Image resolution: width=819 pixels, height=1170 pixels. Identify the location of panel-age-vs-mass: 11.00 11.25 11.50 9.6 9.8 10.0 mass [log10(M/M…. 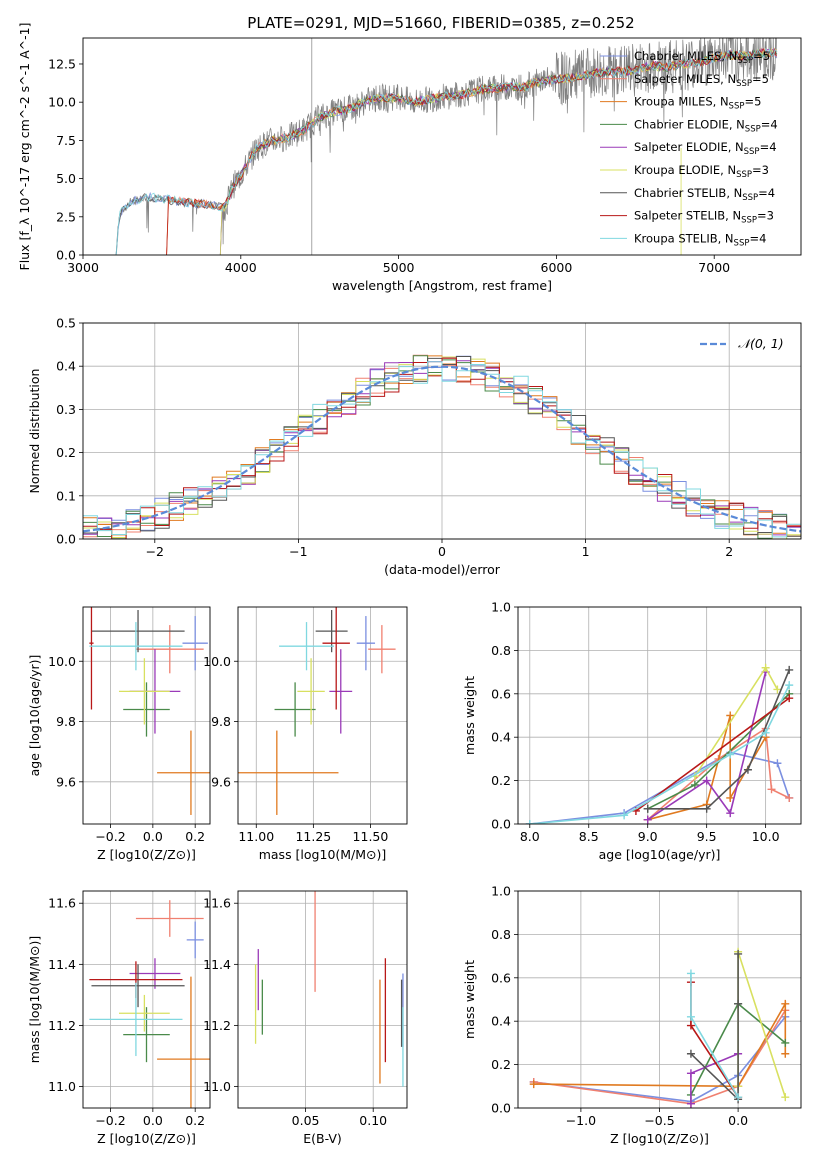
(305, 734).